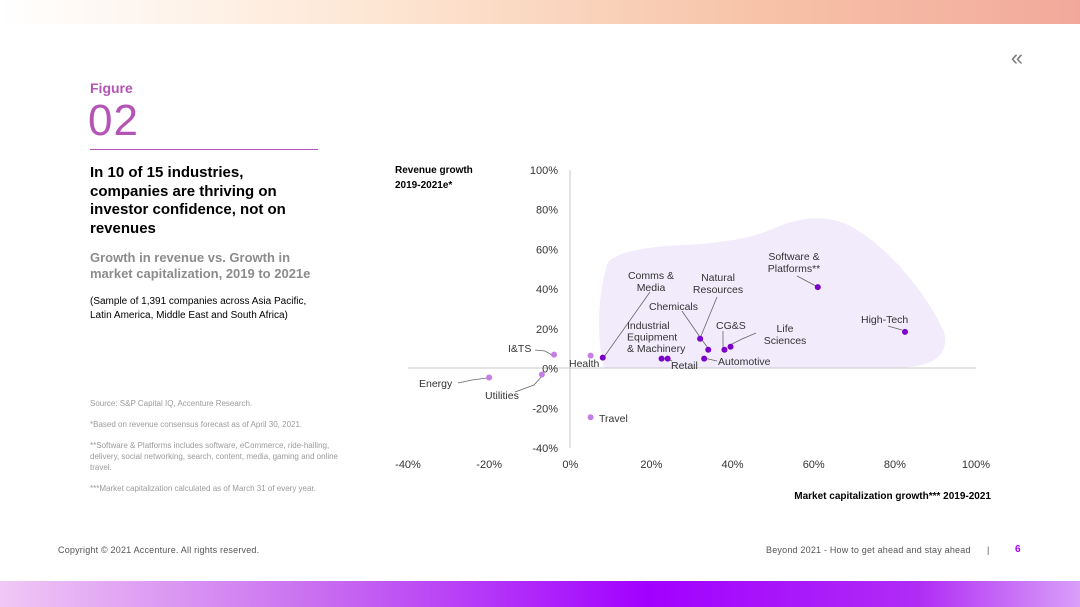 Image resolution: width=1080 pixels, height=607 pixels. Describe the element at coordinates (541, 374) in the screenshot. I see `data-point-utilities` at that location.